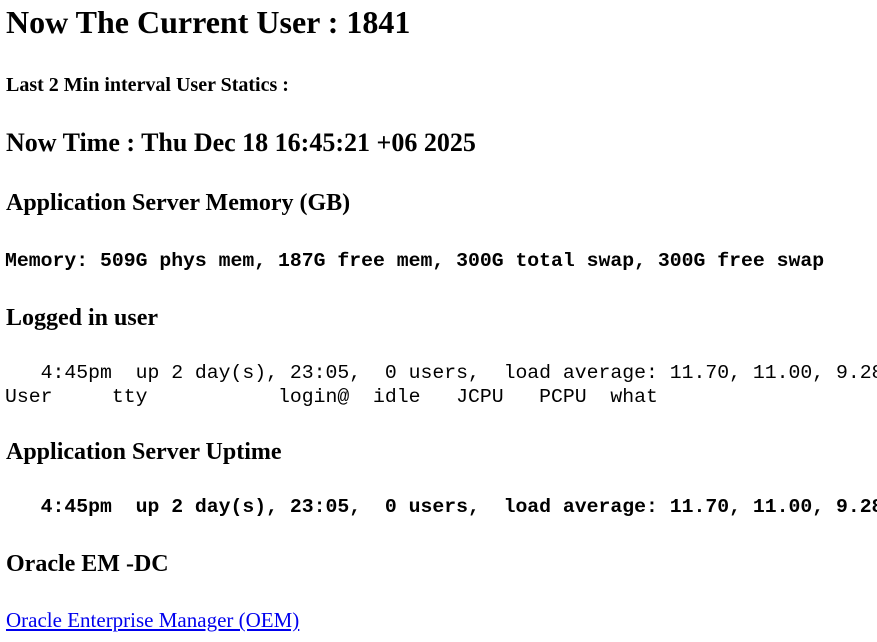 This screenshot has width=877, height=642. I want to click on memory-heading: Application Server Memory (GB), so click(178, 203).